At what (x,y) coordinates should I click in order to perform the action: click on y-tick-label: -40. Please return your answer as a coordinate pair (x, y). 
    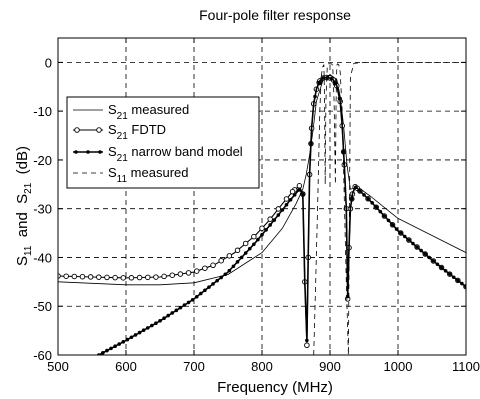
    Looking at the image, I should click on (42, 257).